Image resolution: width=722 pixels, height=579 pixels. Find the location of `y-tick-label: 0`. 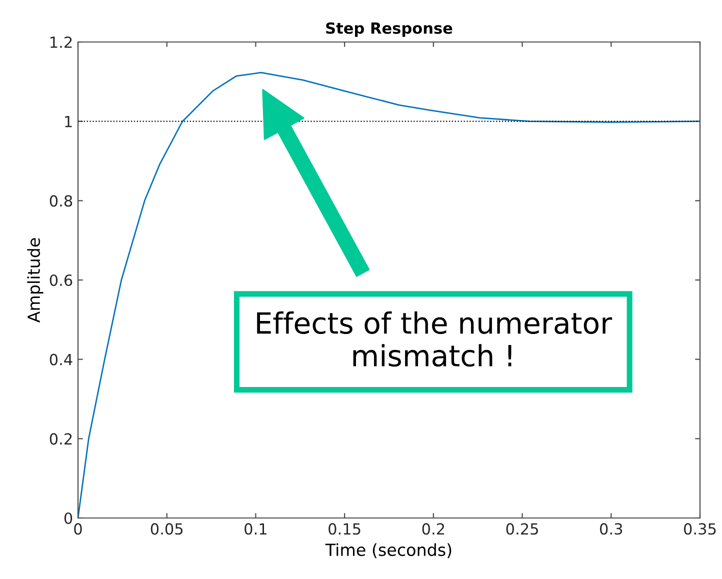

y-tick-label: 0 is located at coordinates (68, 518).